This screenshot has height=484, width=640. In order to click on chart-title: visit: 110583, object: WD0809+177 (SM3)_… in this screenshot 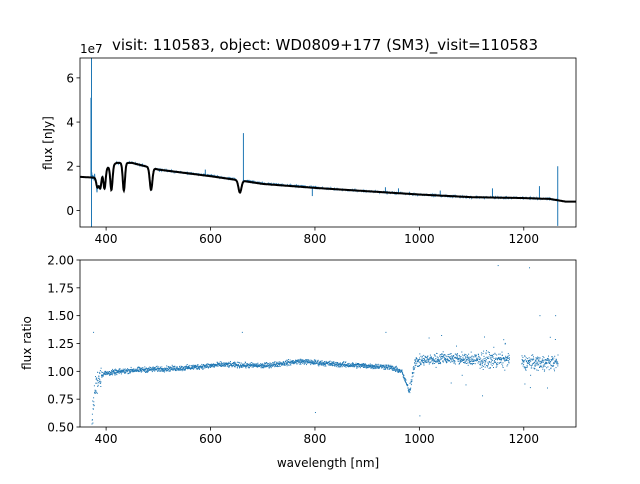, I will do `click(325, 45)`.